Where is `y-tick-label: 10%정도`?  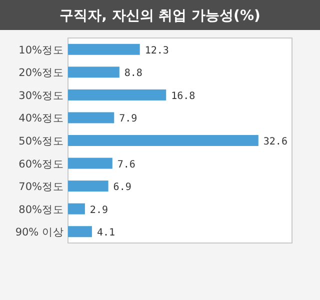 y-tick-label: 10%정도 is located at coordinates (41, 50).